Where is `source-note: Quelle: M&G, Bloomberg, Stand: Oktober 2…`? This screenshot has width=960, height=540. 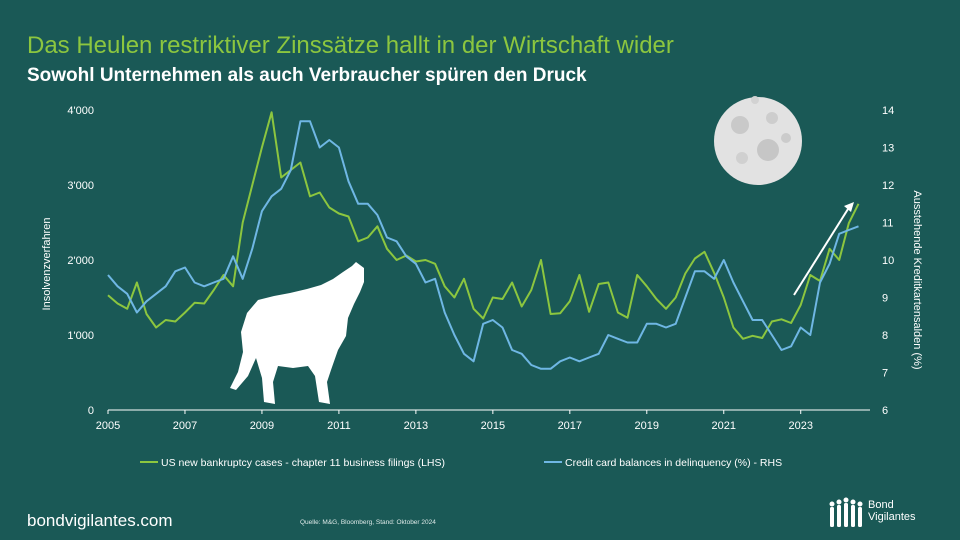 source-note: Quelle: M&G, Bloomberg, Stand: Oktober 2… is located at coordinates (368, 522).